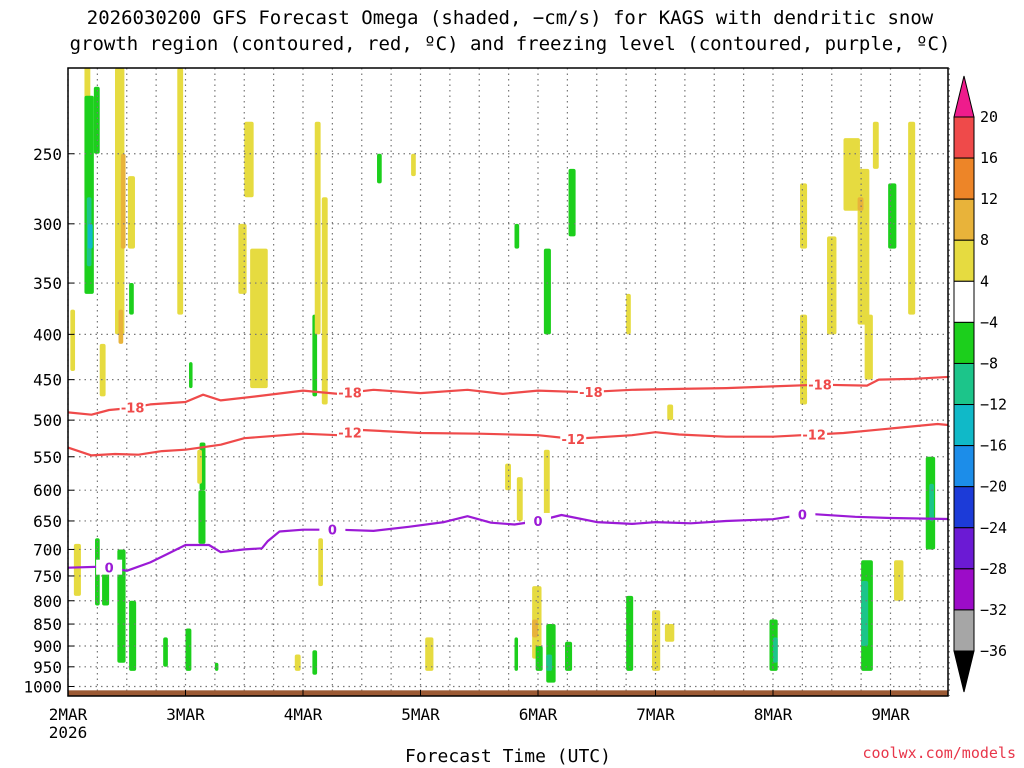 The width and height of the screenshot is (1024, 768). Describe the element at coordinates (68, 714) in the screenshot. I see `x-tick-label-2MAR: 2MAR` at that location.